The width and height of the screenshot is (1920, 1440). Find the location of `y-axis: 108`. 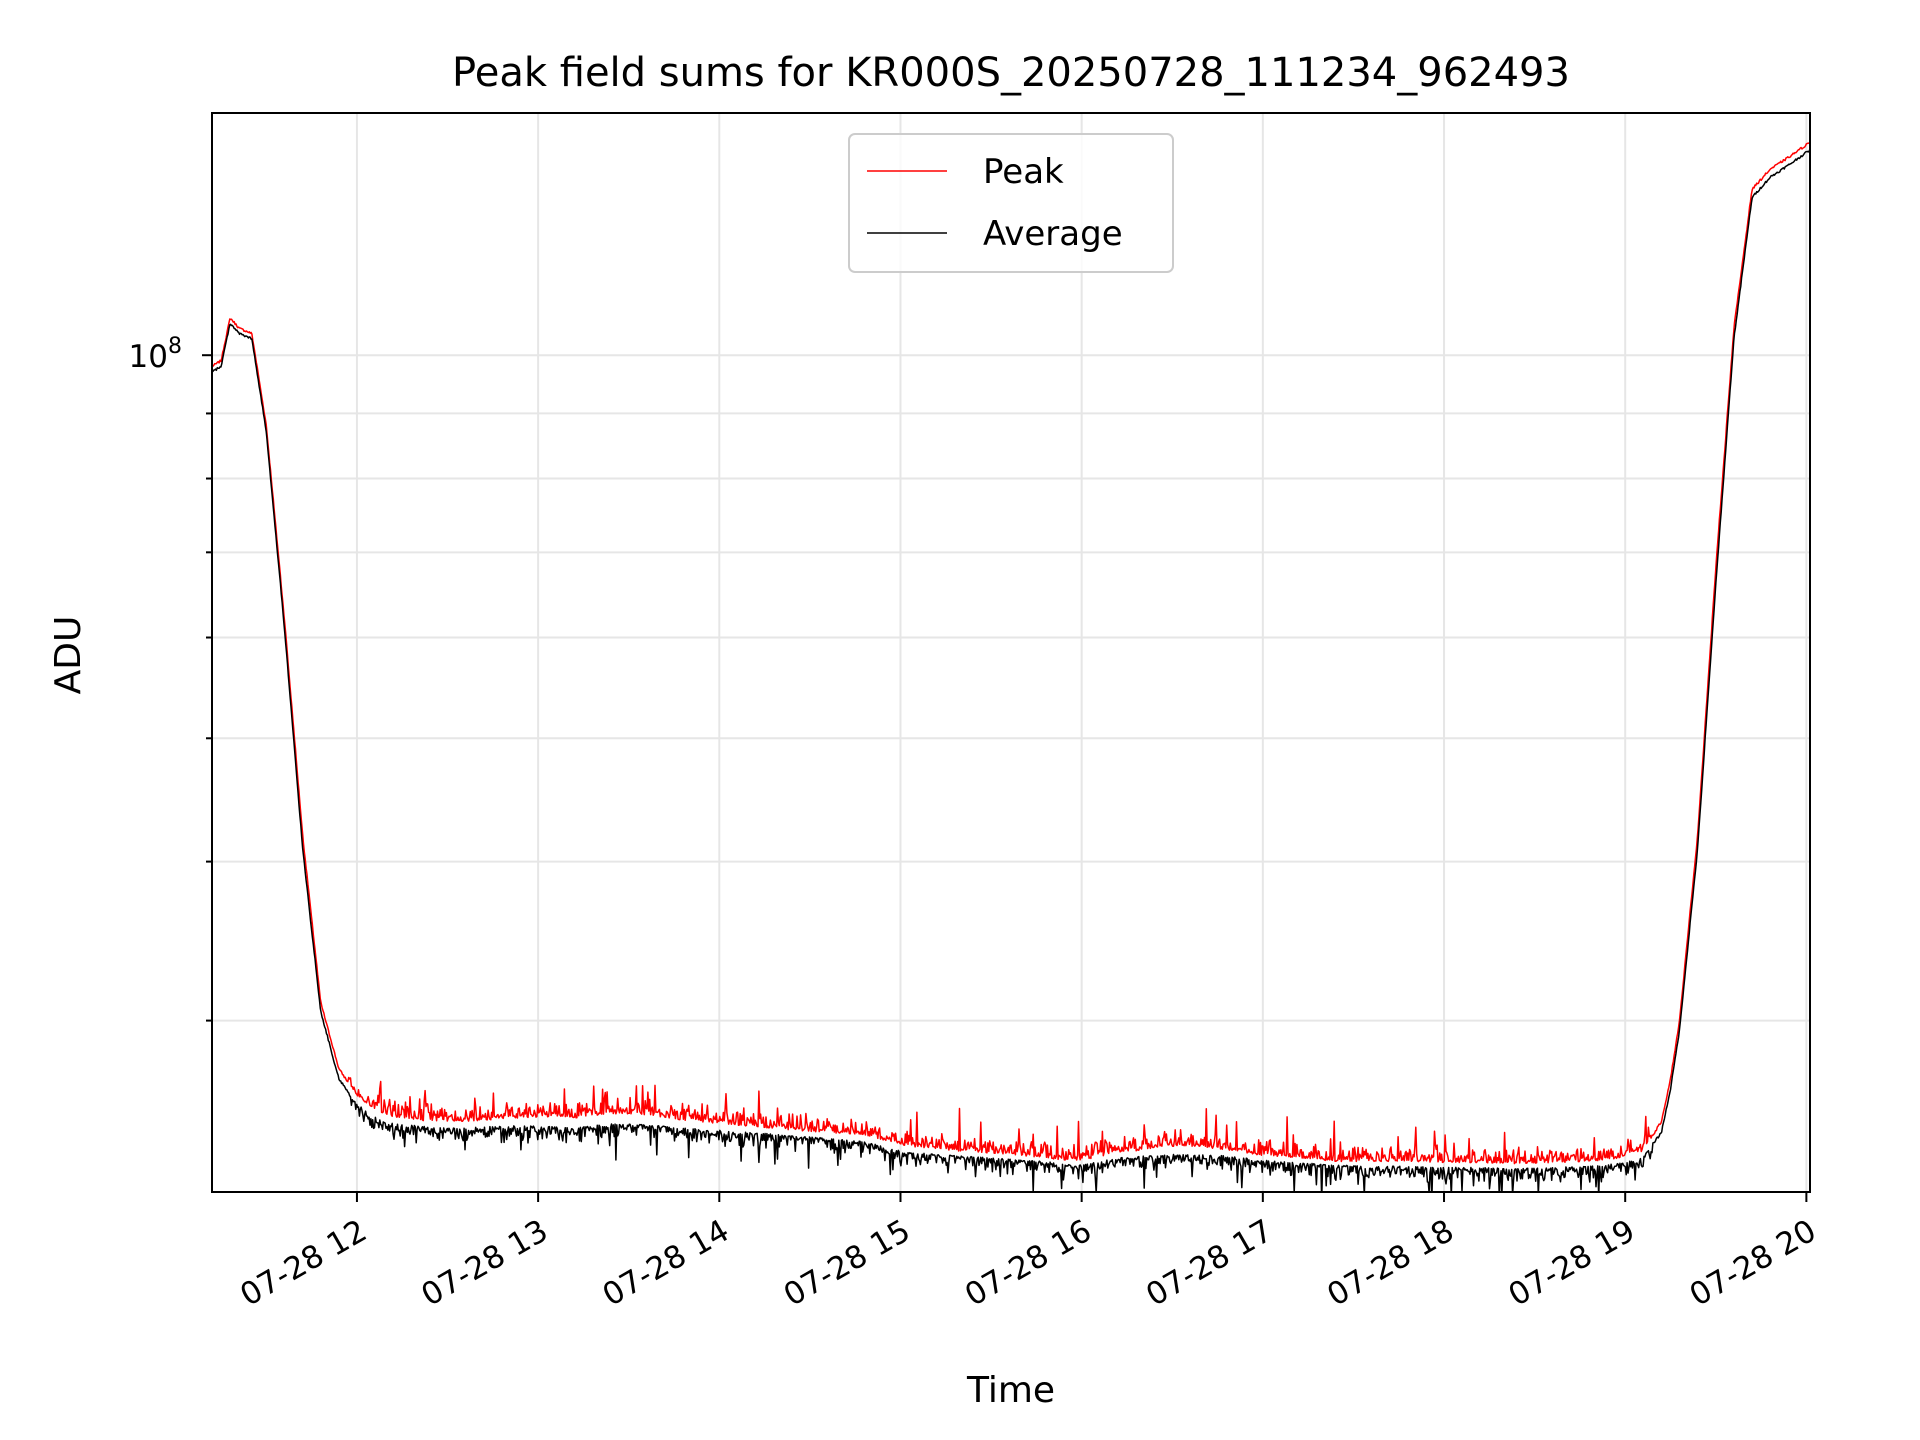

y-axis: 108 is located at coordinates (170, 678).